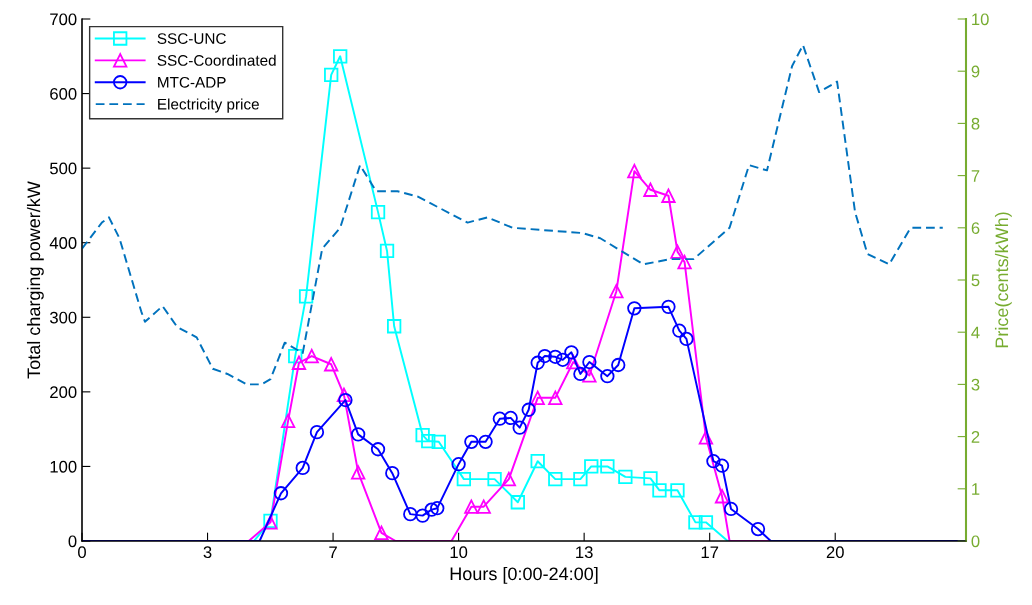  What do you see at coordinates (710, 552) in the screenshot?
I see `x-tick-label: 17` at bounding box center [710, 552].